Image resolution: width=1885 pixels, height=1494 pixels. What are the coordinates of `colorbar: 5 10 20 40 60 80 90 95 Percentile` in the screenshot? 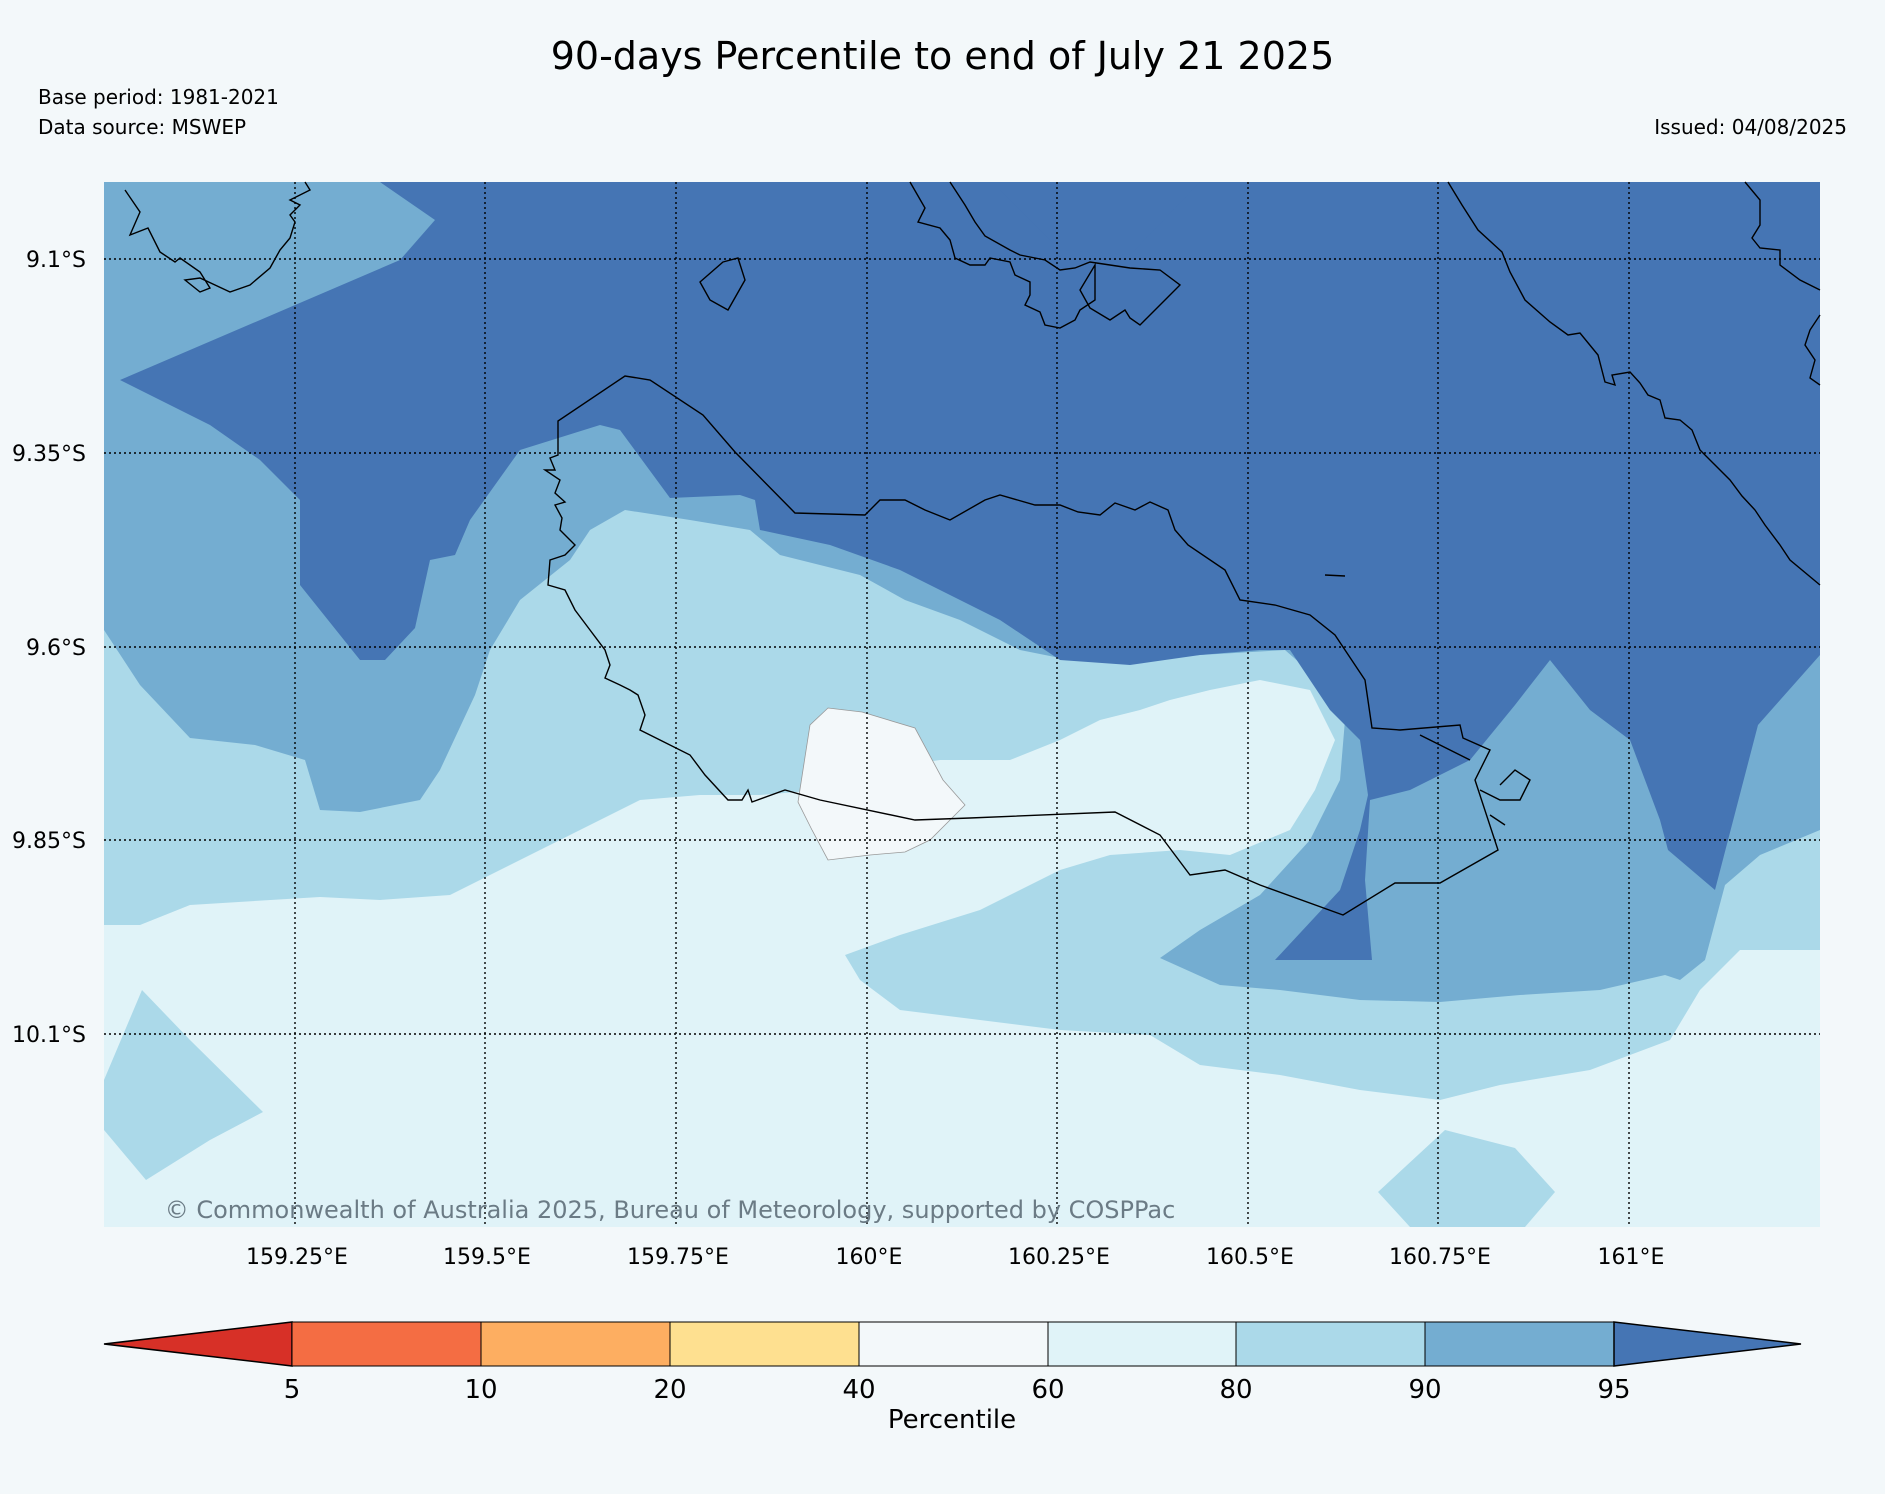 It's located at (952, 1378).